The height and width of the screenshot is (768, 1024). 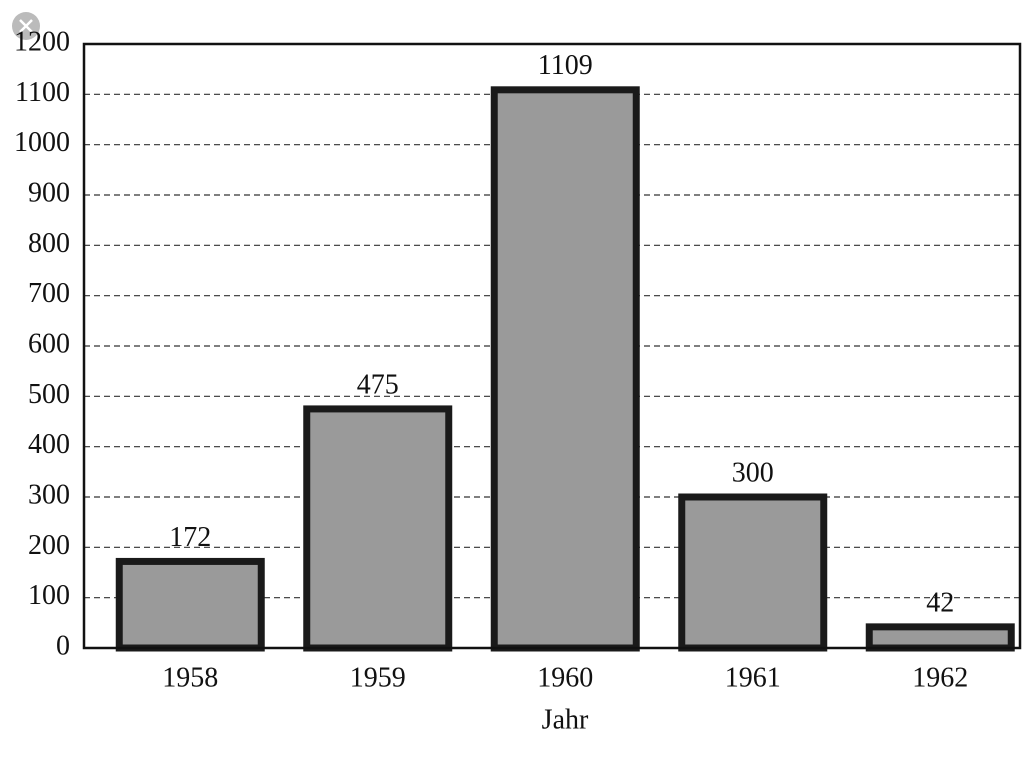 What do you see at coordinates (378, 384) in the screenshot?
I see `data-label: 475` at bounding box center [378, 384].